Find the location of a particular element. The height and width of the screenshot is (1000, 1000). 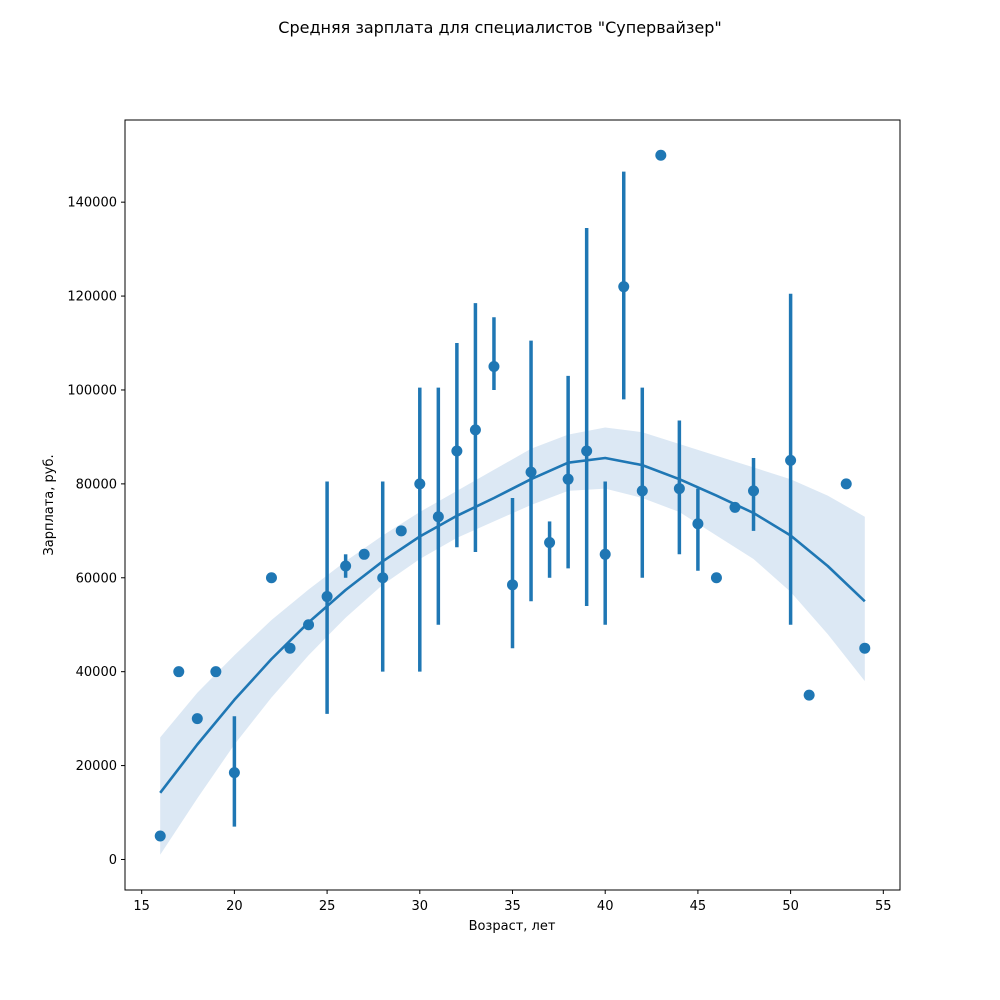

x-tick-label: 45 is located at coordinates (698, 906).